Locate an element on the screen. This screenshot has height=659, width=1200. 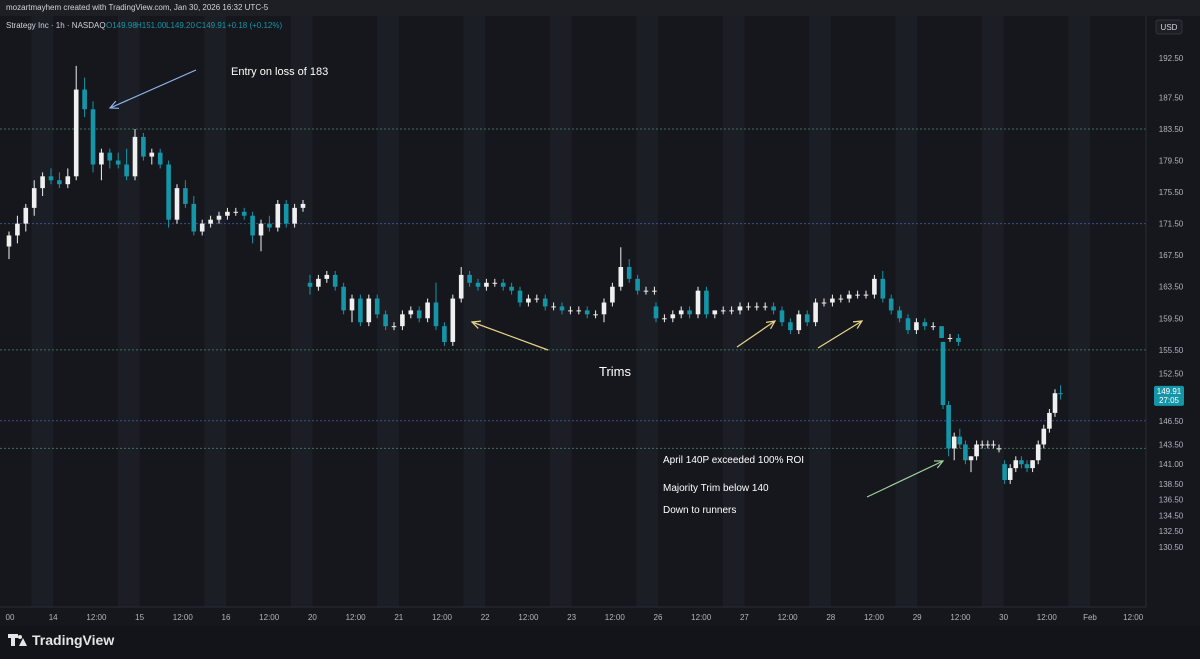
currency-button is located at coordinates (1169, 27).